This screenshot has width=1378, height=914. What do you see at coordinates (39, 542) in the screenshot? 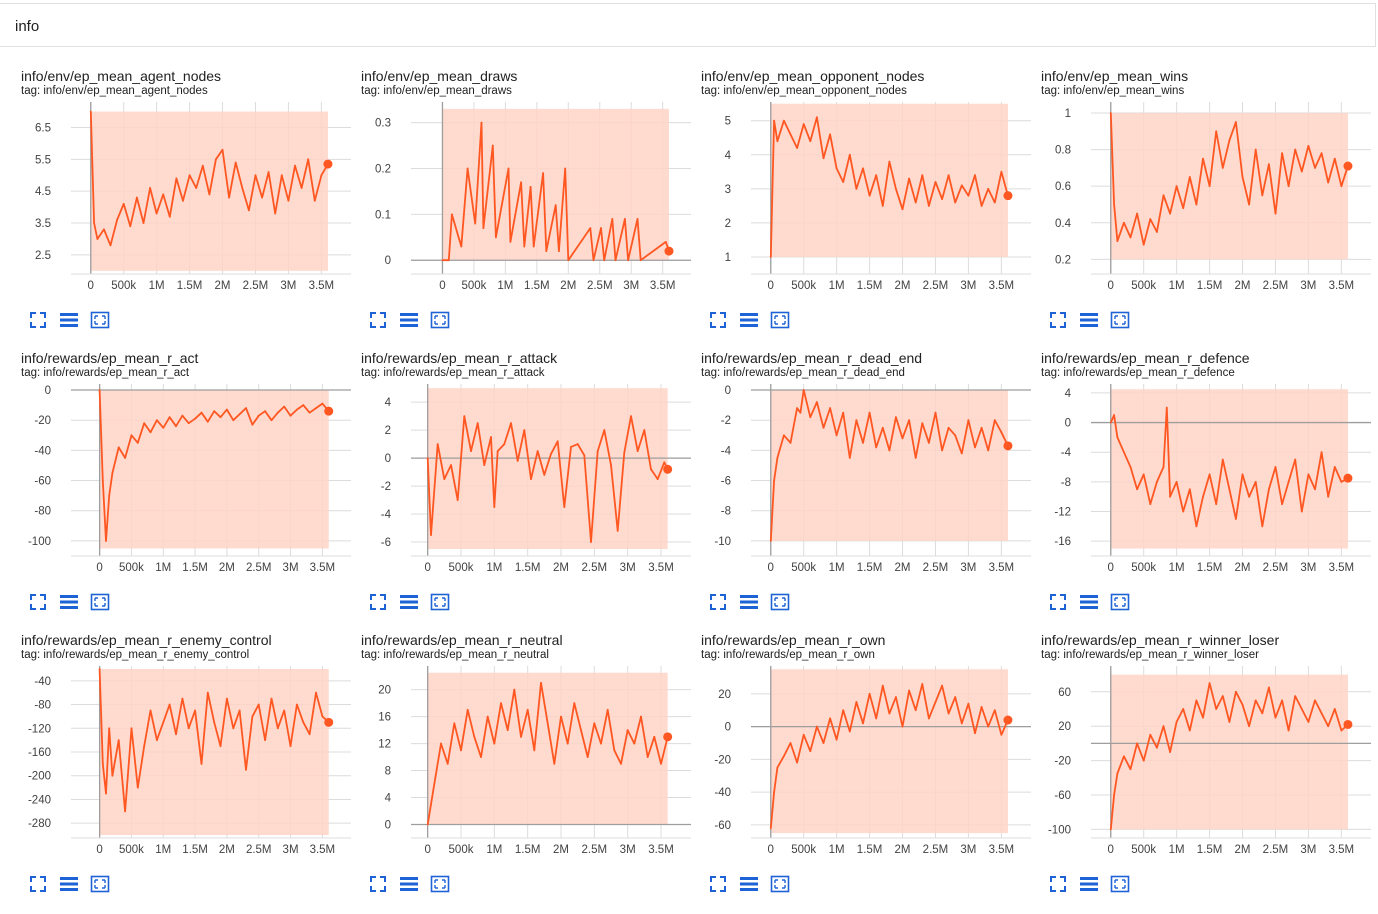
I see `y-tick-label: -100` at bounding box center [39, 542].